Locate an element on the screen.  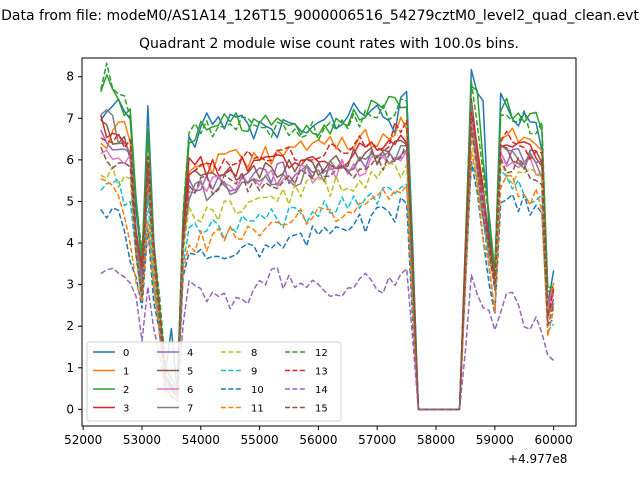
legend-label: 11 is located at coordinates (257, 409).